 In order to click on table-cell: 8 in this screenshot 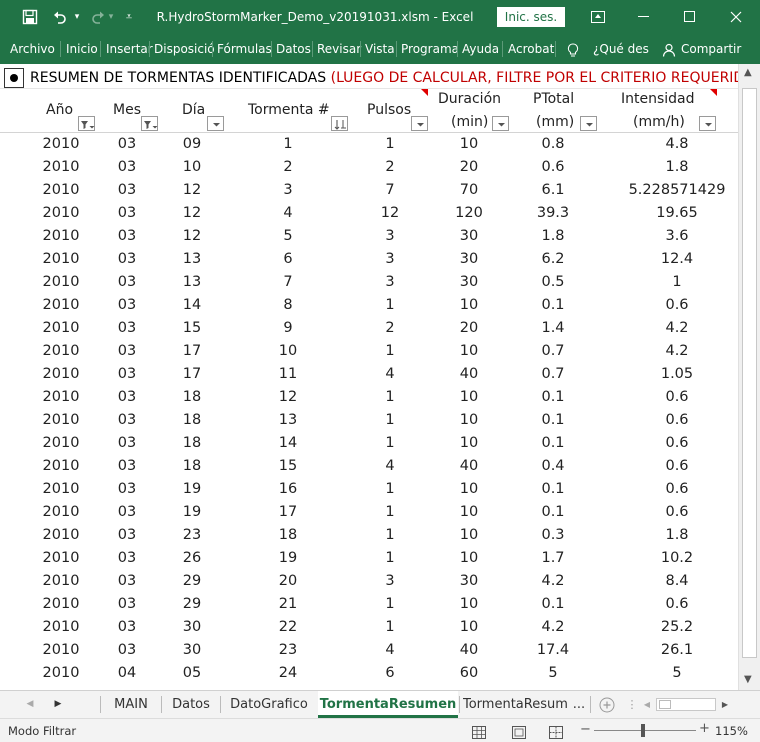, I will do `click(288, 305)`.